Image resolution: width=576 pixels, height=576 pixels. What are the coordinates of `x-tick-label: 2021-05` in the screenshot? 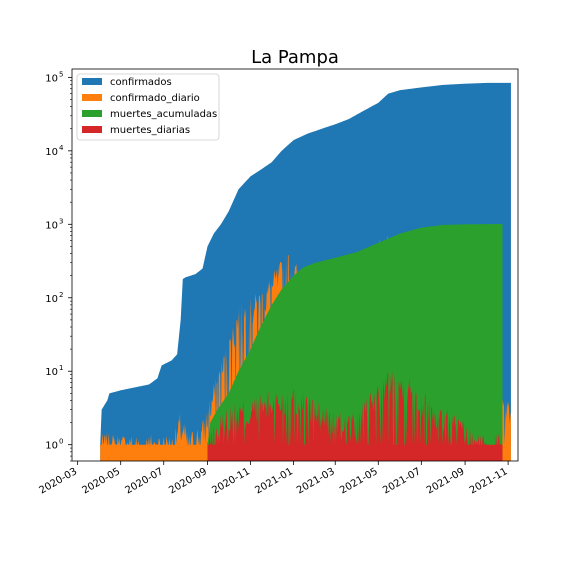 It's located at (359, 481).